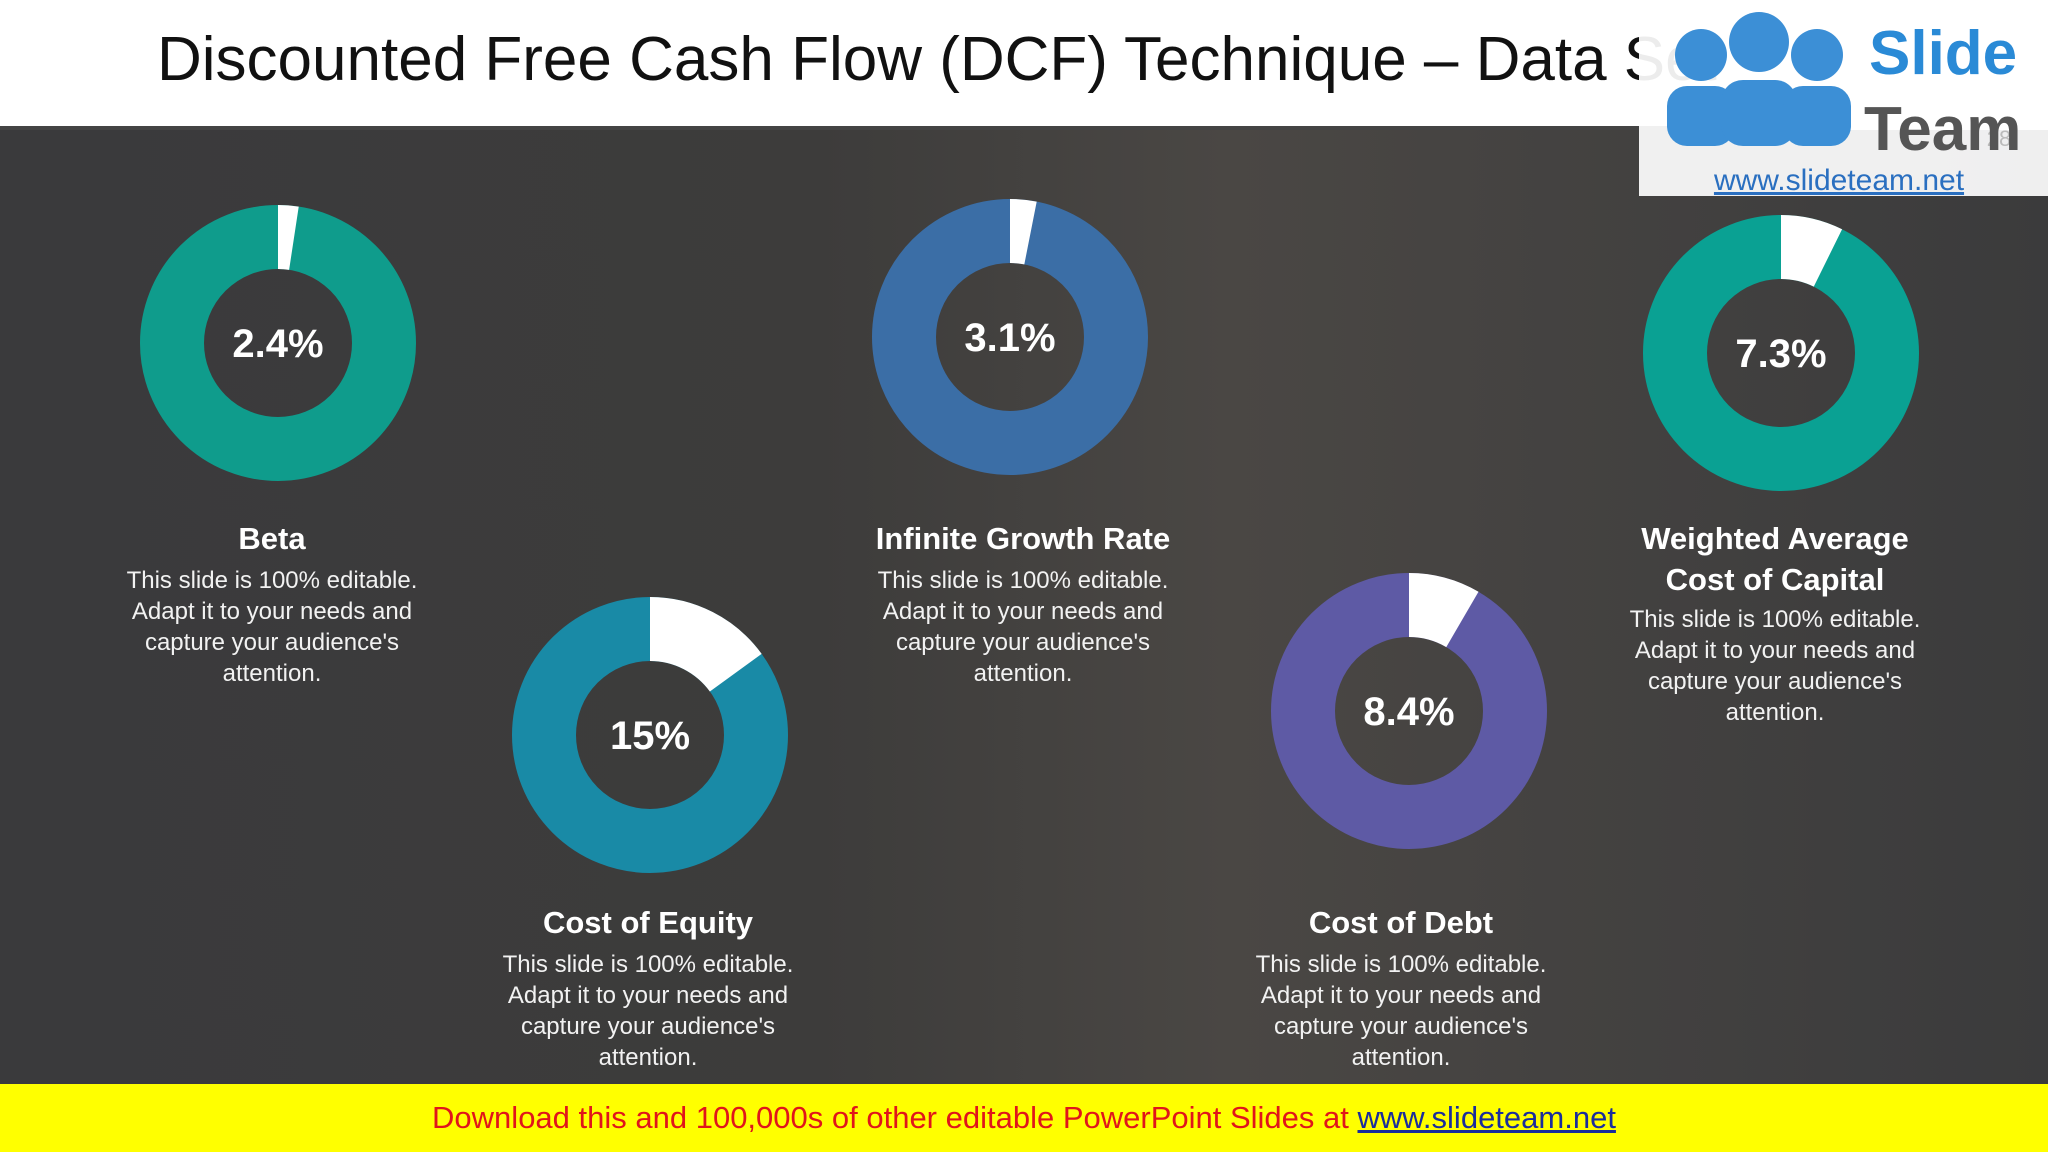  I want to click on donut-value-label: 8.4%, so click(1408, 712).